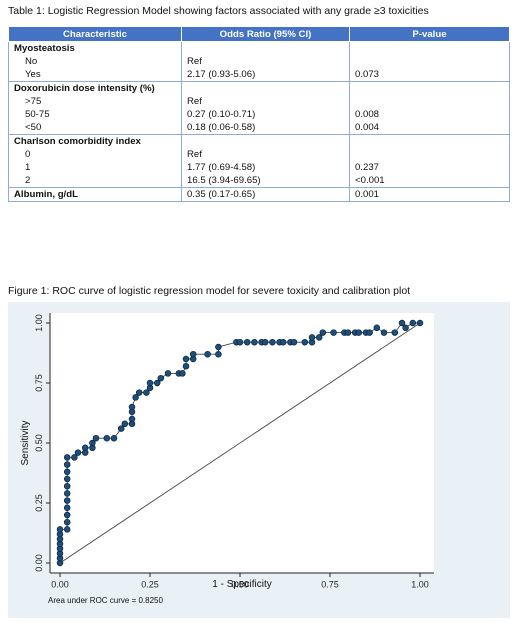 Image resolution: width=520 pixels, height=624 pixels. What do you see at coordinates (265, 114) in the screenshot?
I see `row-odds-ratio: 0.27 (0.10-0.71)` at bounding box center [265, 114].